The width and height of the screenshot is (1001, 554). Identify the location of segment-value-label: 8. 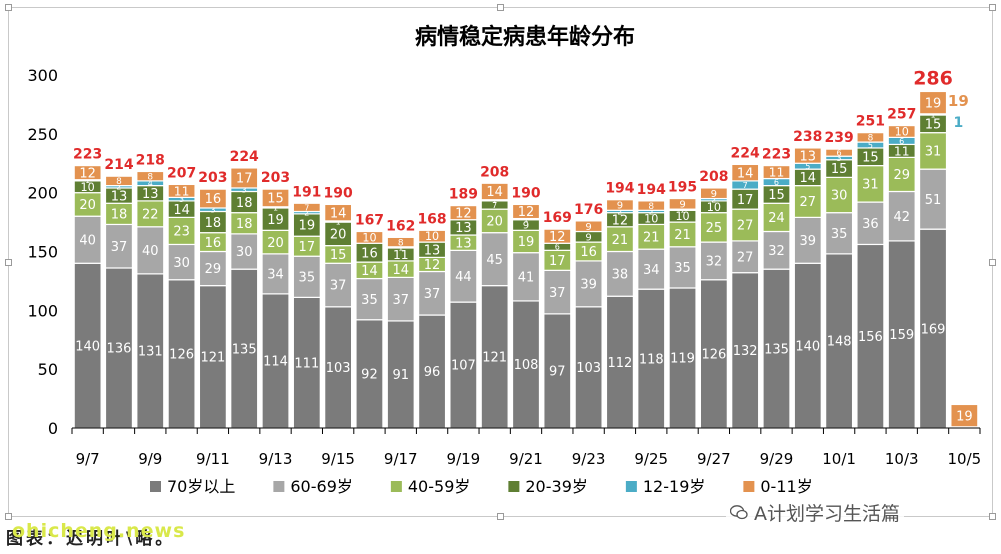
(150, 177).